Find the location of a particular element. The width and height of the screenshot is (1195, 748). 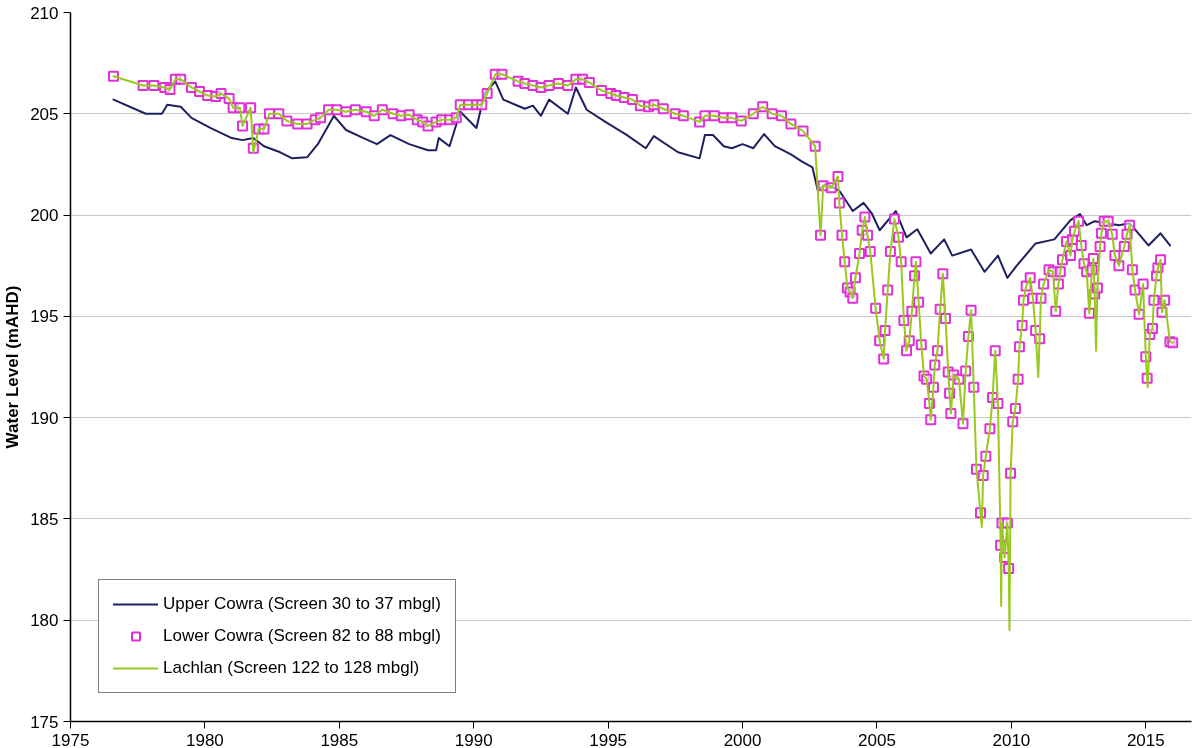

x-tick-label: 1975 is located at coordinates (70, 739).